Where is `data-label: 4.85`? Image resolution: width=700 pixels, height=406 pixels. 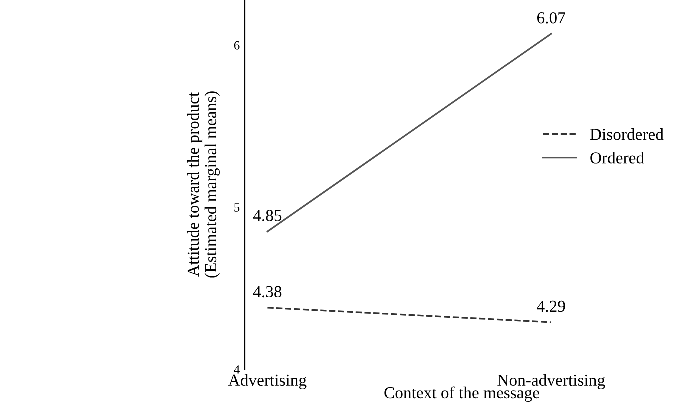
data-label: 4.85 is located at coordinates (267, 216).